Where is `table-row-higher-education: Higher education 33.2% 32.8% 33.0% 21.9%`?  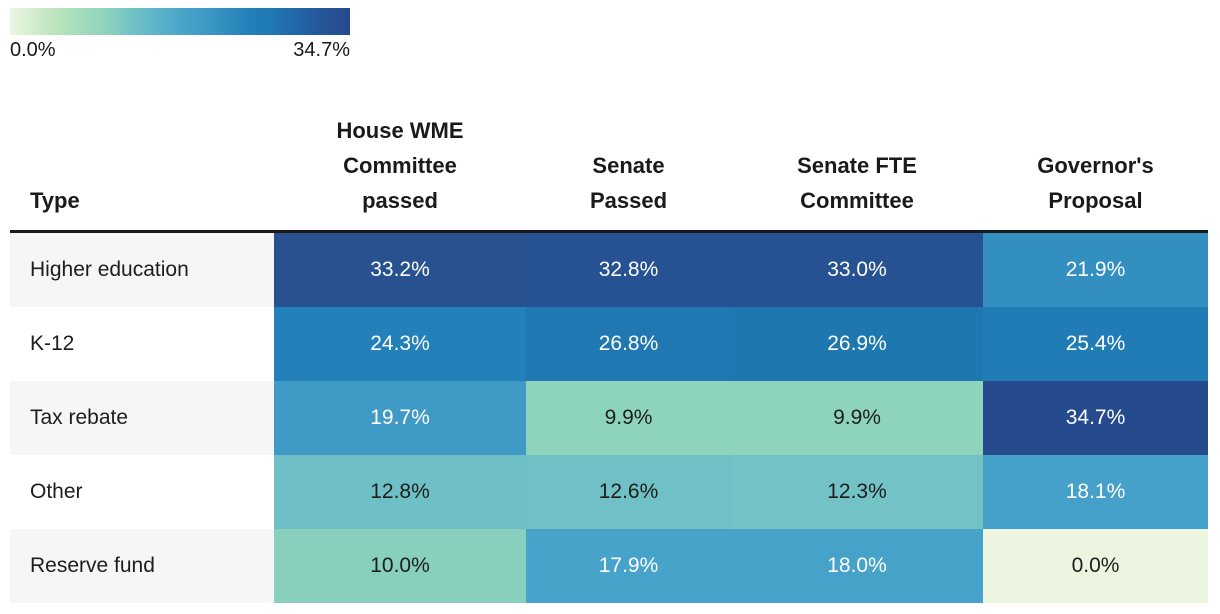 table-row-higher-education: Higher education 33.2% 32.8% 33.0% 21.9% is located at coordinates (609, 270).